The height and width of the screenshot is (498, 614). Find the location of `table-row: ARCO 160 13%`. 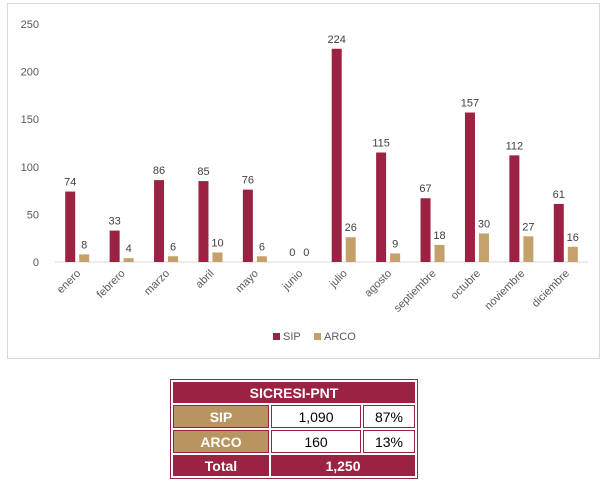

table-row: ARCO 160 13% is located at coordinates (294, 441).